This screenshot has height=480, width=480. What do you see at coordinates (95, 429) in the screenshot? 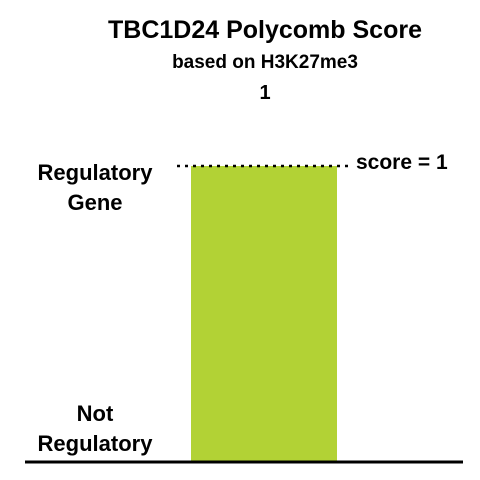
I see `y-label-not-regulatory: Not Regulatory` at bounding box center [95, 429].